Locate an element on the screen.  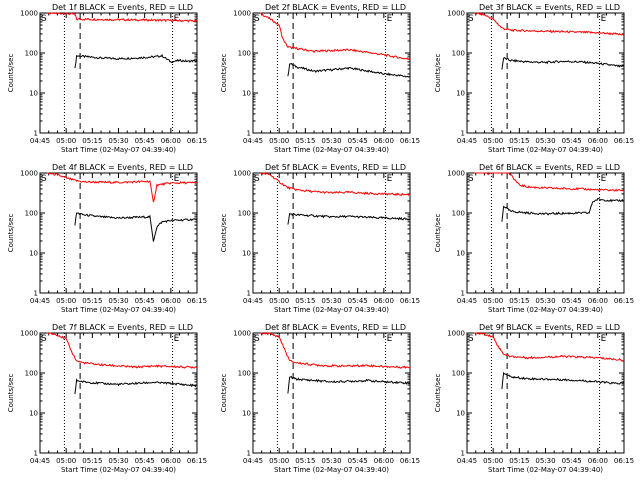
chart-title: Det 8f BLACK = Events, RED = LLD is located at coordinates (335, 327).